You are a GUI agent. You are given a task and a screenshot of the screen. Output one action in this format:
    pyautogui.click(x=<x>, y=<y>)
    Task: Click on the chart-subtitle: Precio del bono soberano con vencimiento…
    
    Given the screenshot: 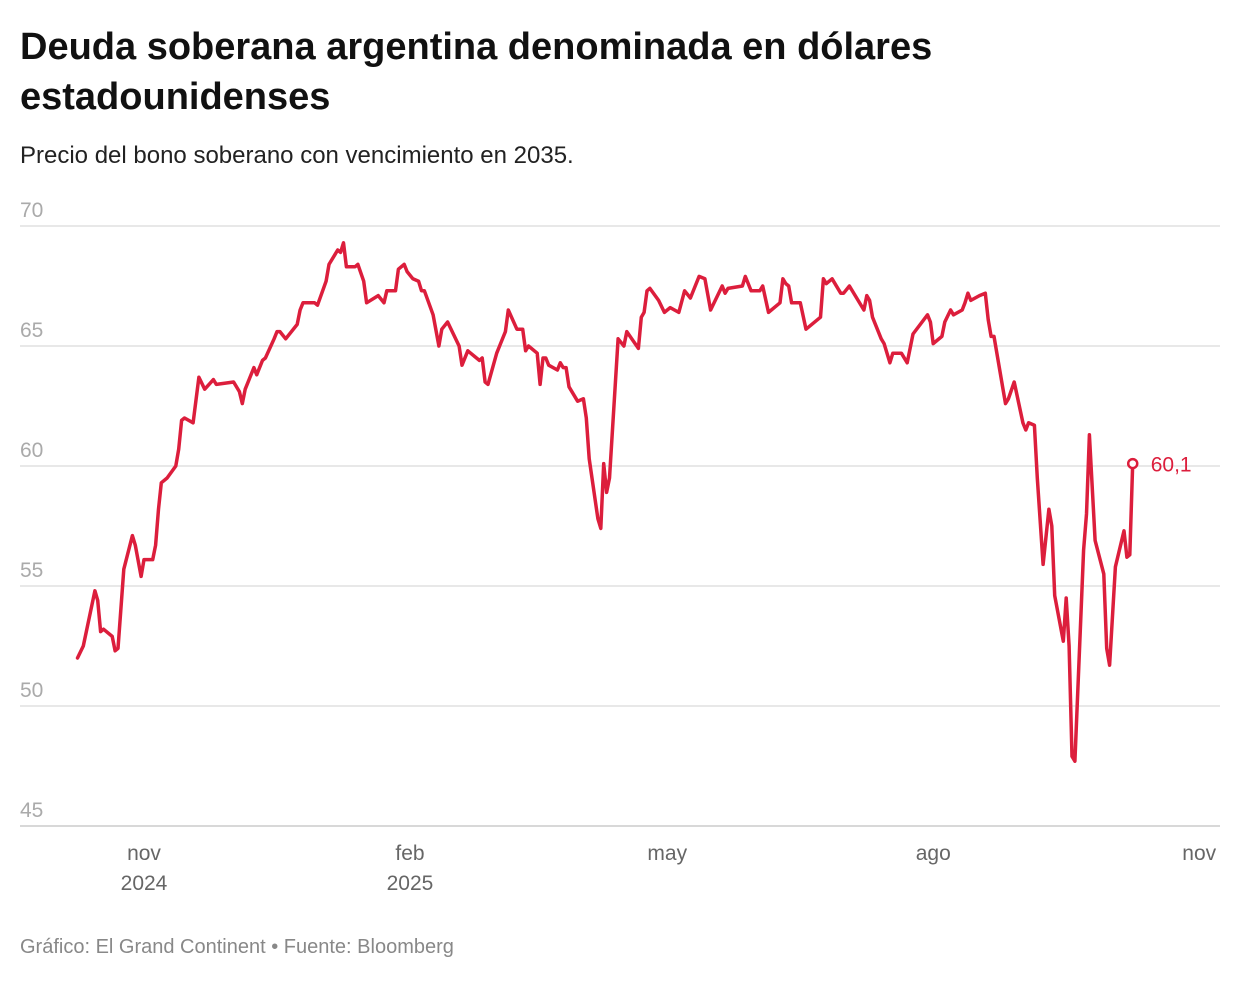 What is the action you would take?
    pyautogui.click(x=297, y=155)
    